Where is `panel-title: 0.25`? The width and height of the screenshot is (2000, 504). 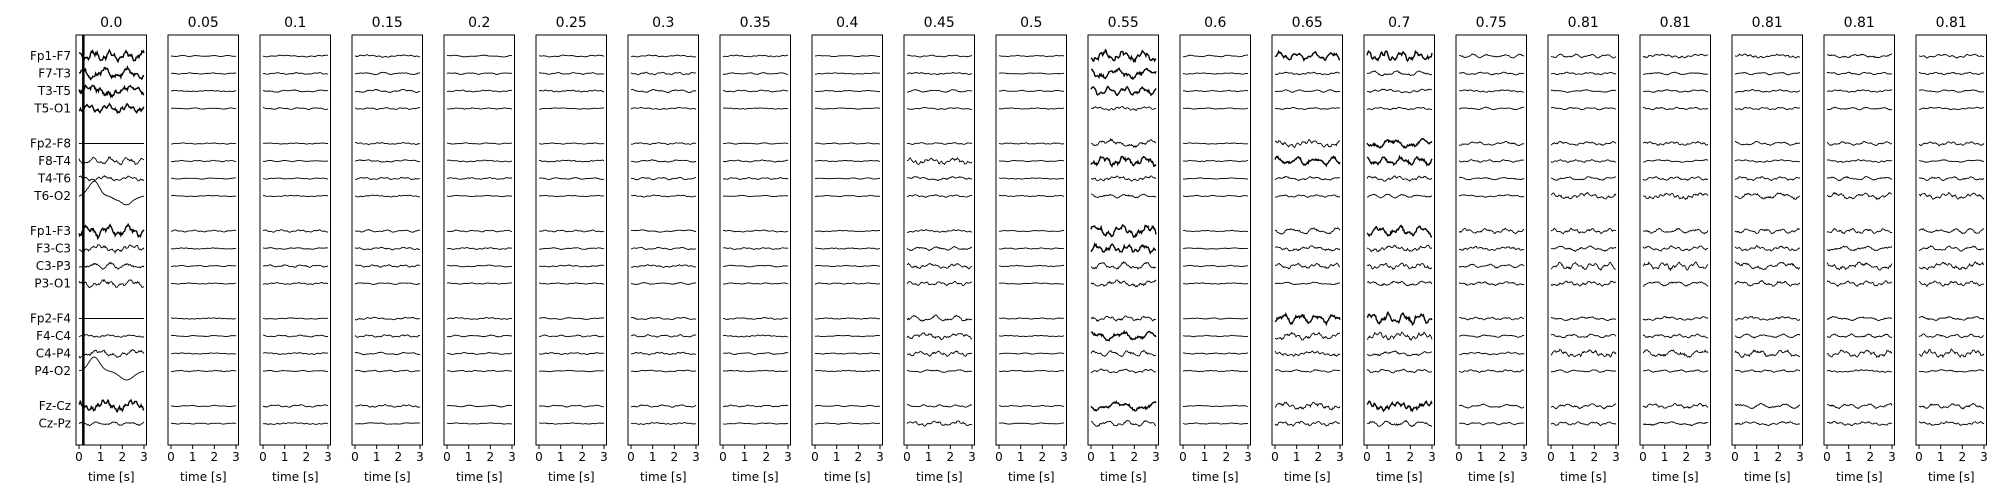 panel-title: 0.25 is located at coordinates (571, 23).